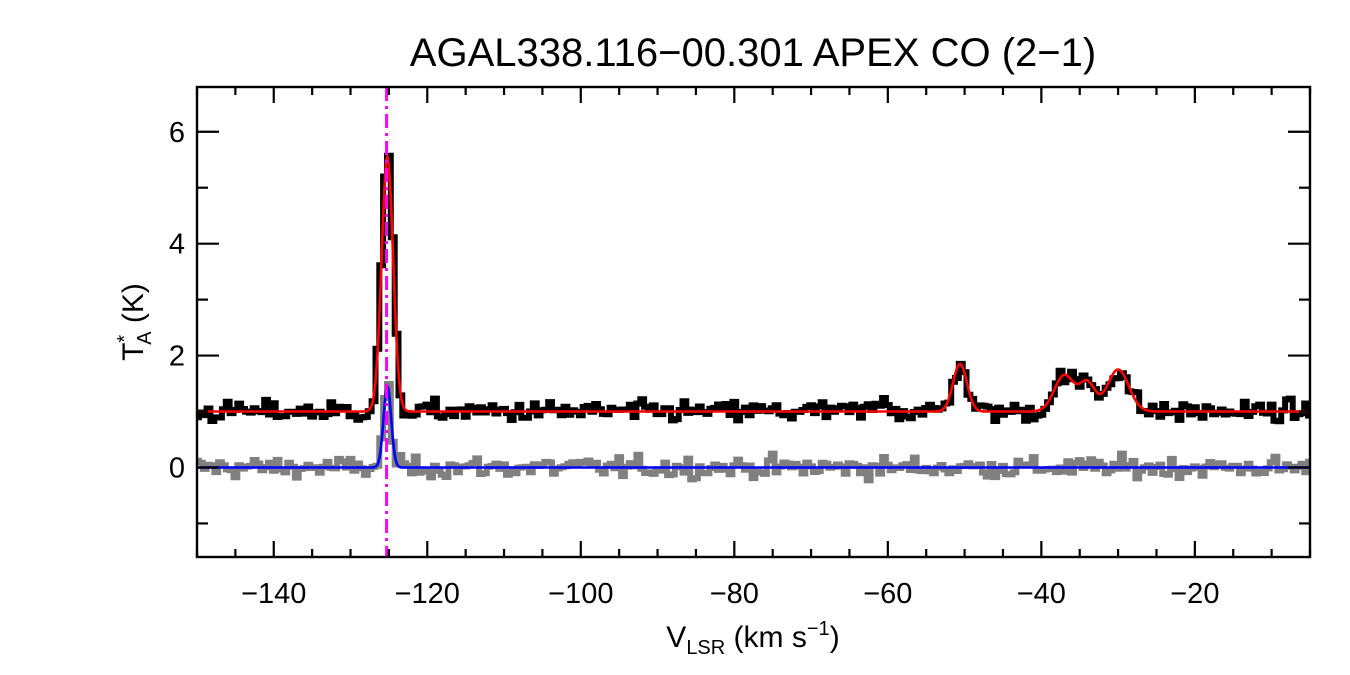 This screenshot has width=1350, height=675. I want to click on residual-spectrum-series, so click(753, 432).